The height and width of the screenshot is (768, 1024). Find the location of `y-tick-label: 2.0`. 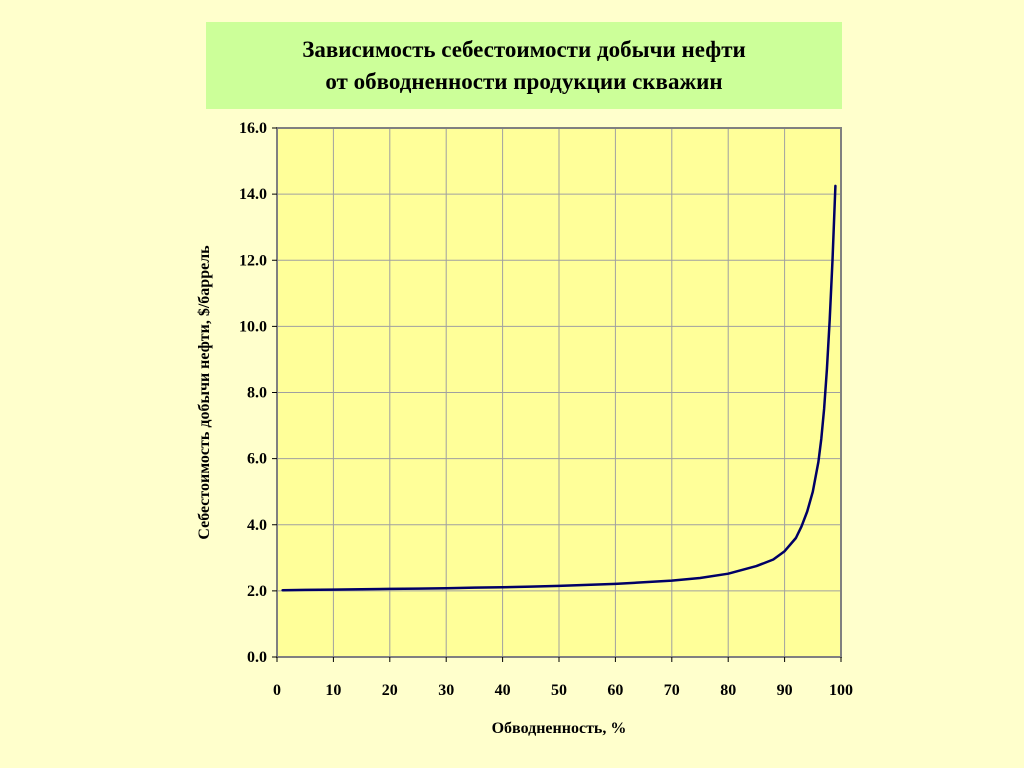

y-tick-label: 2.0 is located at coordinates (257, 591).